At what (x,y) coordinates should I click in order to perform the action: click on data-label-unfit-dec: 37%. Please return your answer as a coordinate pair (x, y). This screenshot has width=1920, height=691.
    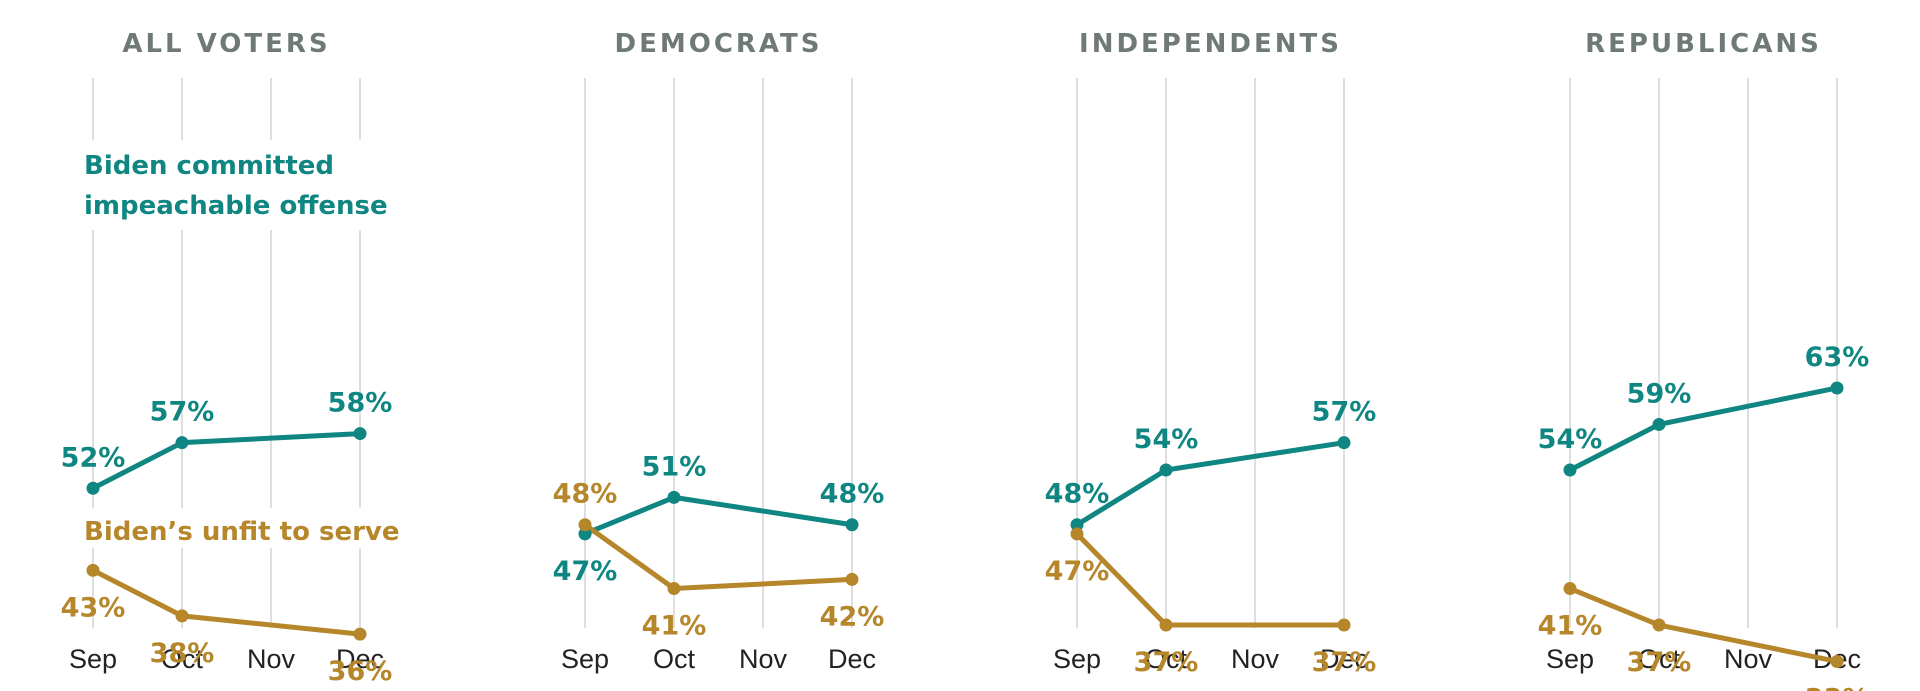
    Looking at the image, I should click on (1344, 662).